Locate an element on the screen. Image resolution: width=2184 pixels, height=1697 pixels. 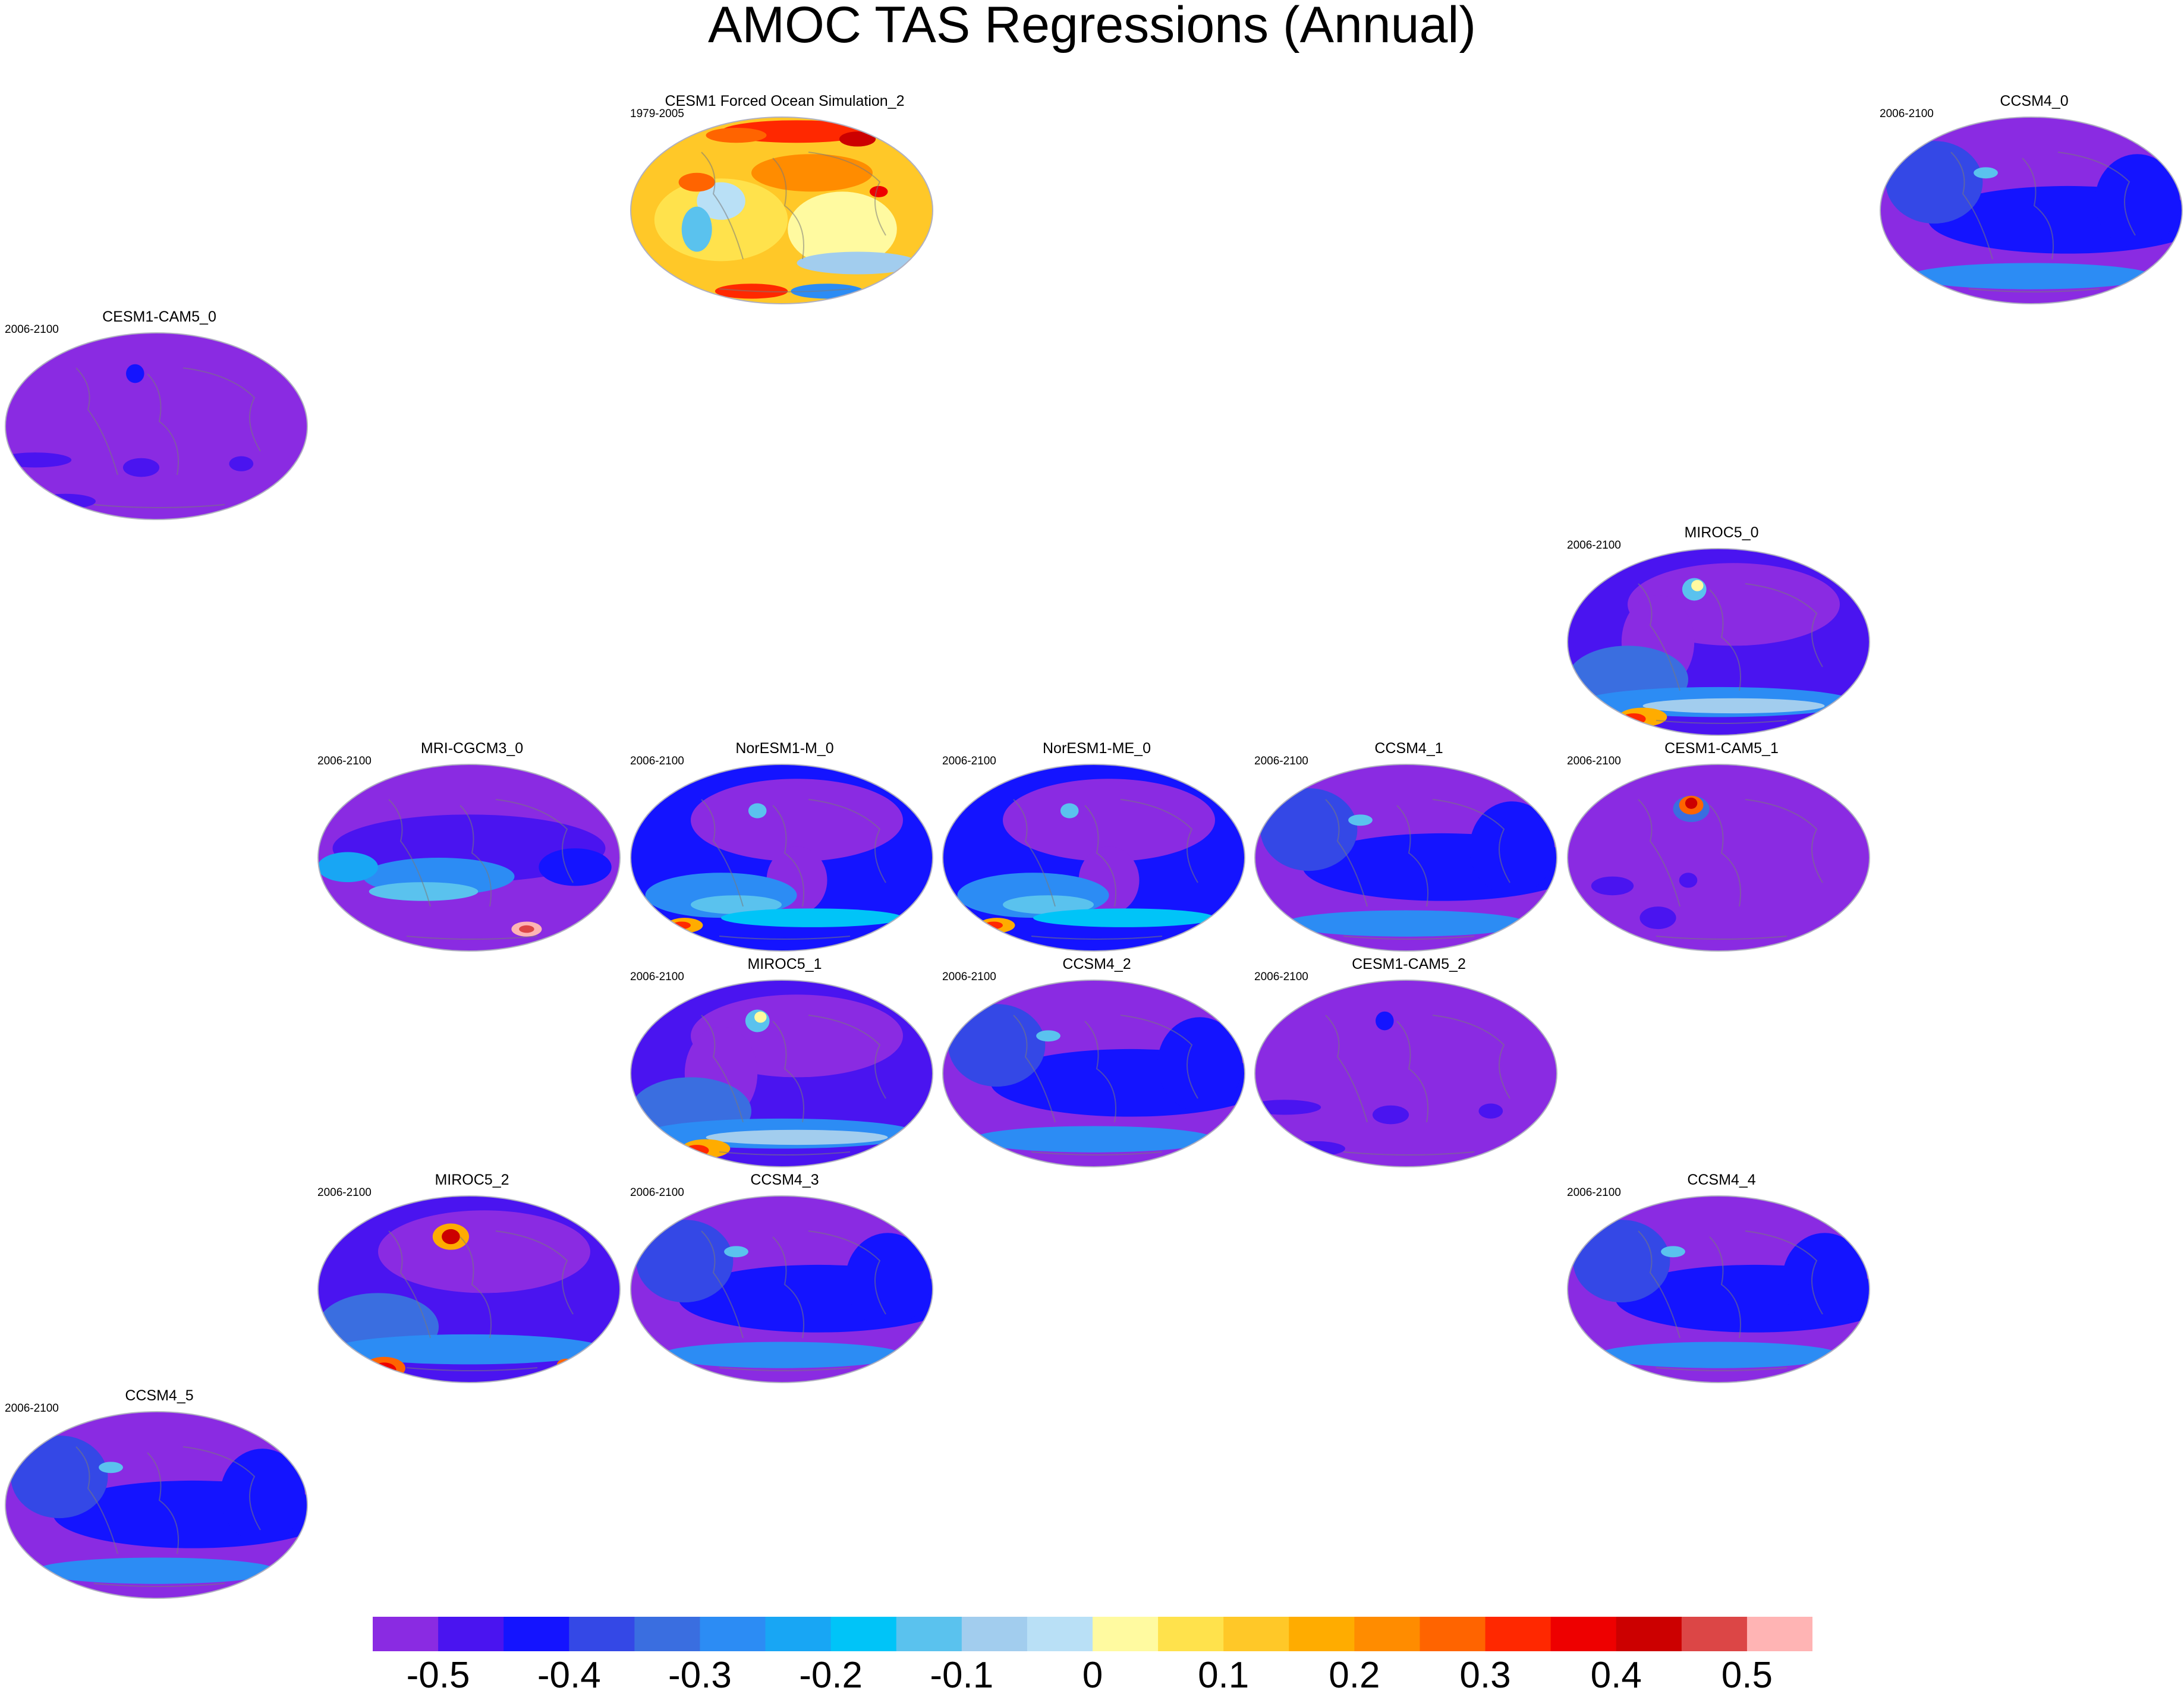
map-panel: MRI-CGCM3_0 2006-2100 is located at coordinates (472, 850).